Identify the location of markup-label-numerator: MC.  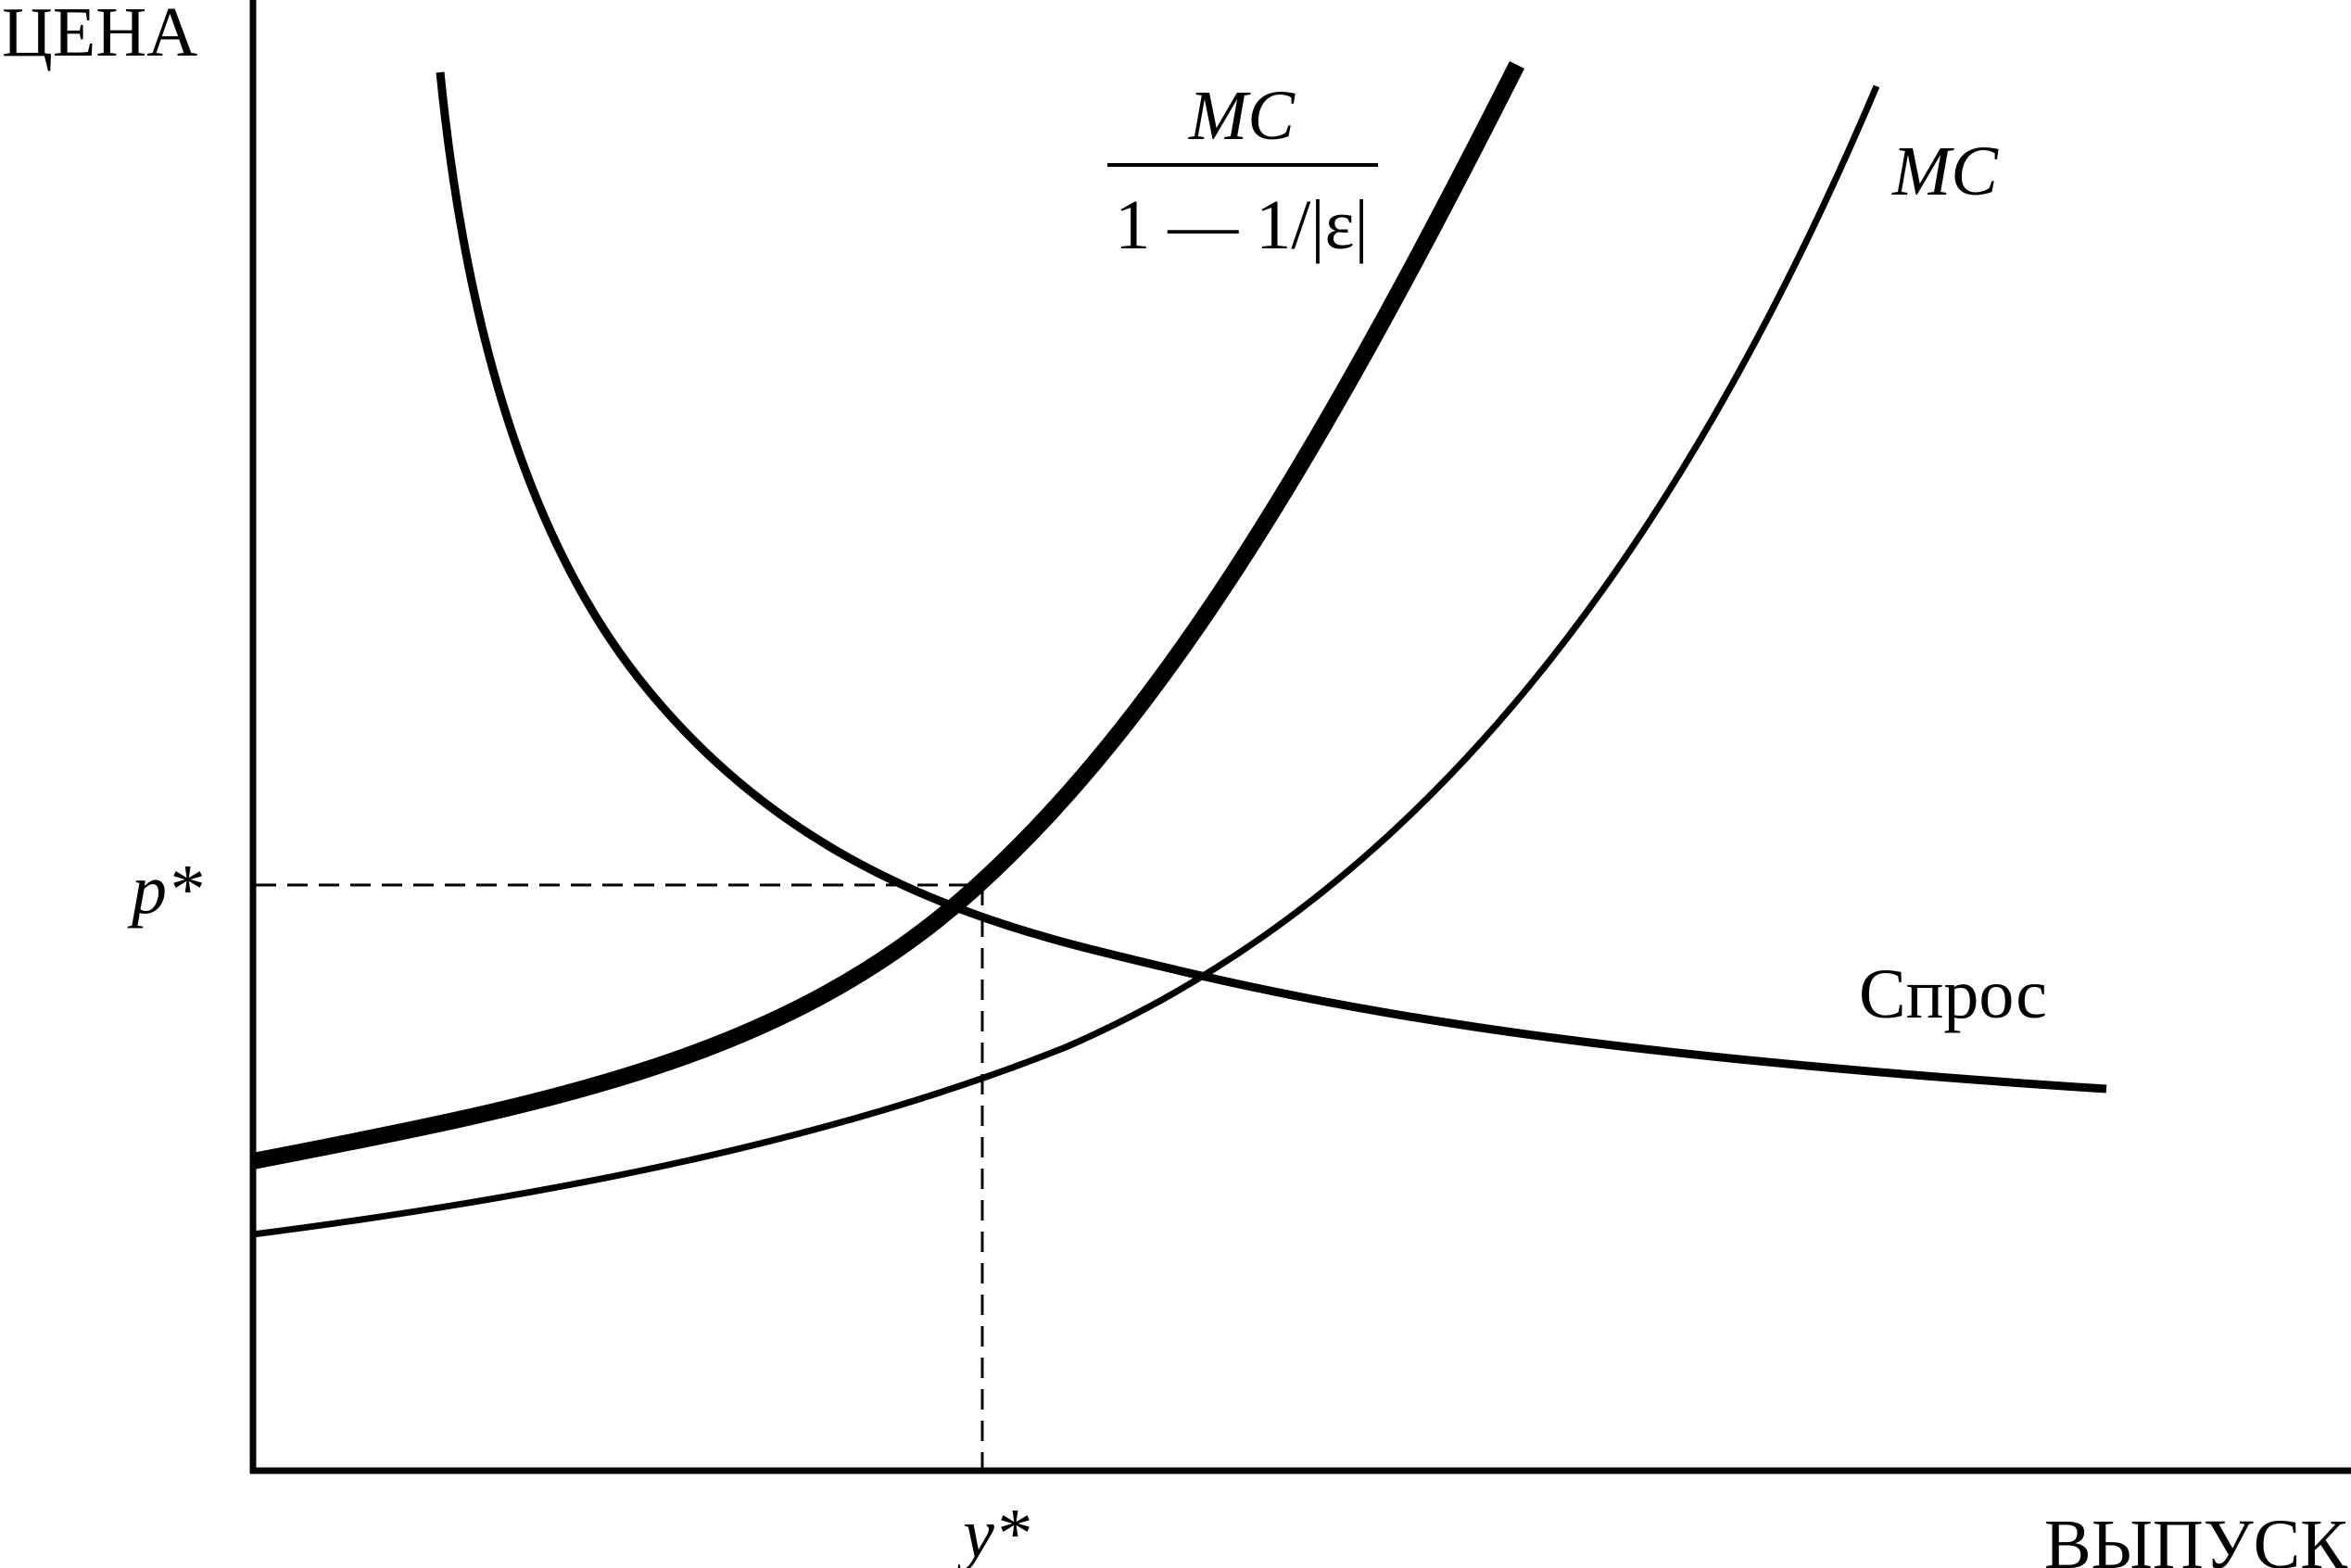
(1242, 116).